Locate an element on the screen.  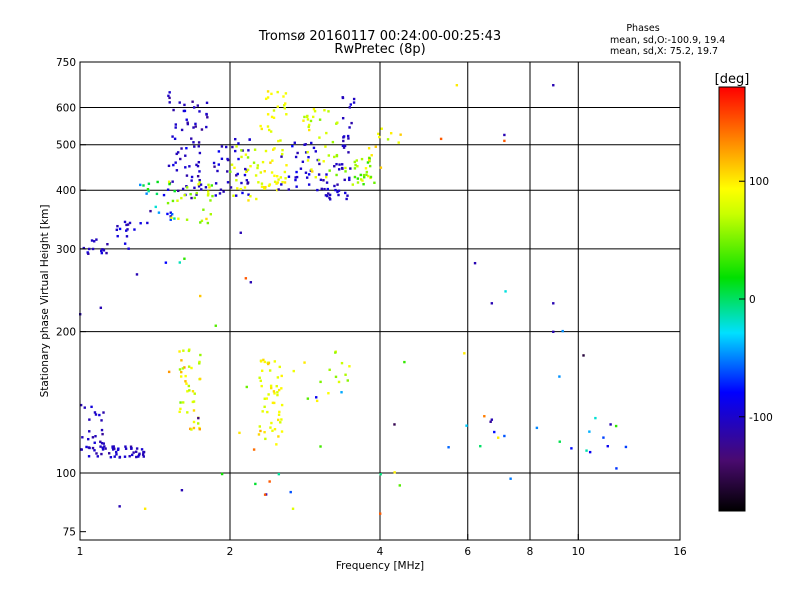
colorbar-tick-label: 100 is located at coordinates (759, 182).